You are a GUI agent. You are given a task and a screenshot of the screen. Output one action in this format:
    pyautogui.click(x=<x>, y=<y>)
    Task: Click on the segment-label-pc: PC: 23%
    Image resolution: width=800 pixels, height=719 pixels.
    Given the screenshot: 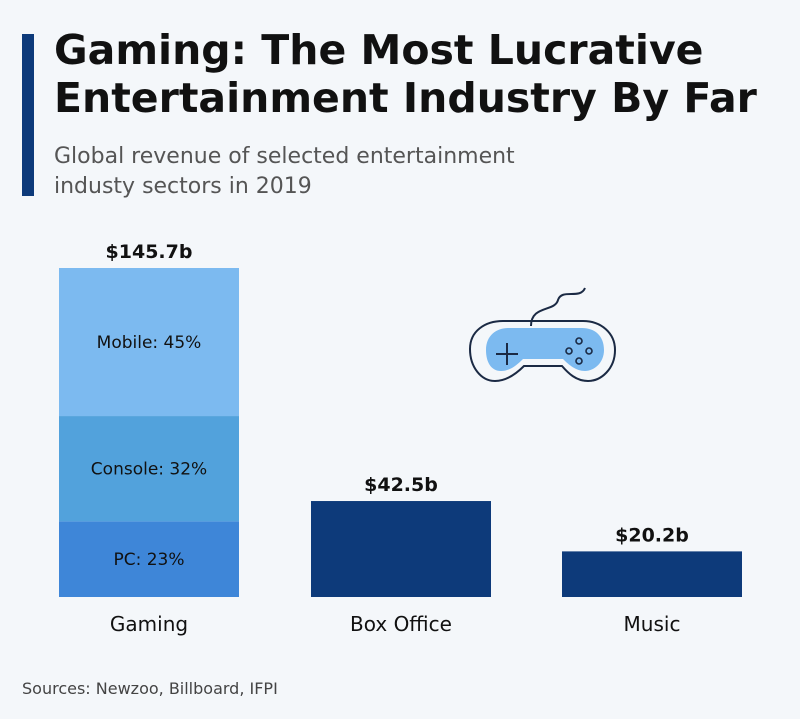 What is the action you would take?
    pyautogui.click(x=148, y=560)
    